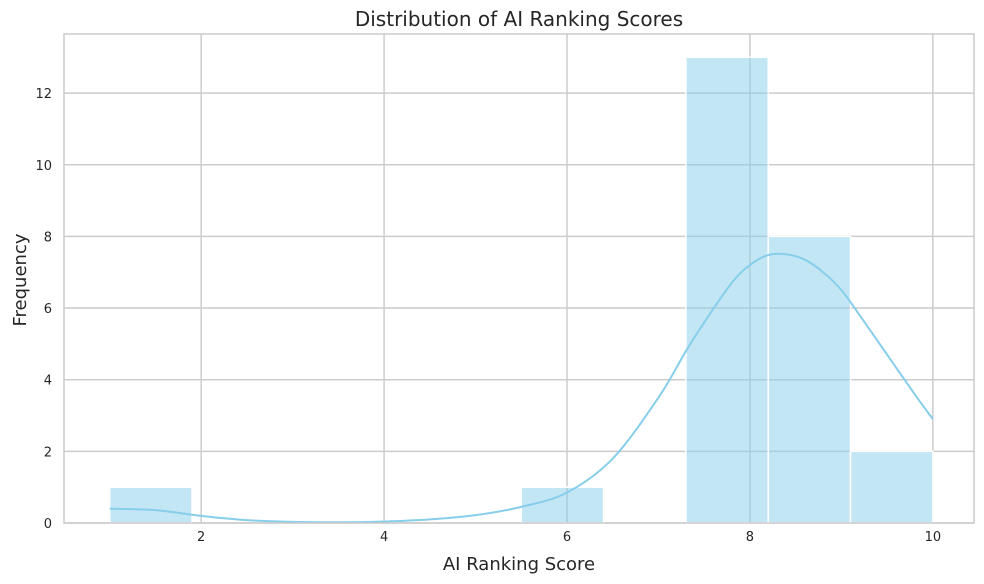 This screenshot has height=584, width=984. I want to click on x-tick-label: 8, so click(750, 537).